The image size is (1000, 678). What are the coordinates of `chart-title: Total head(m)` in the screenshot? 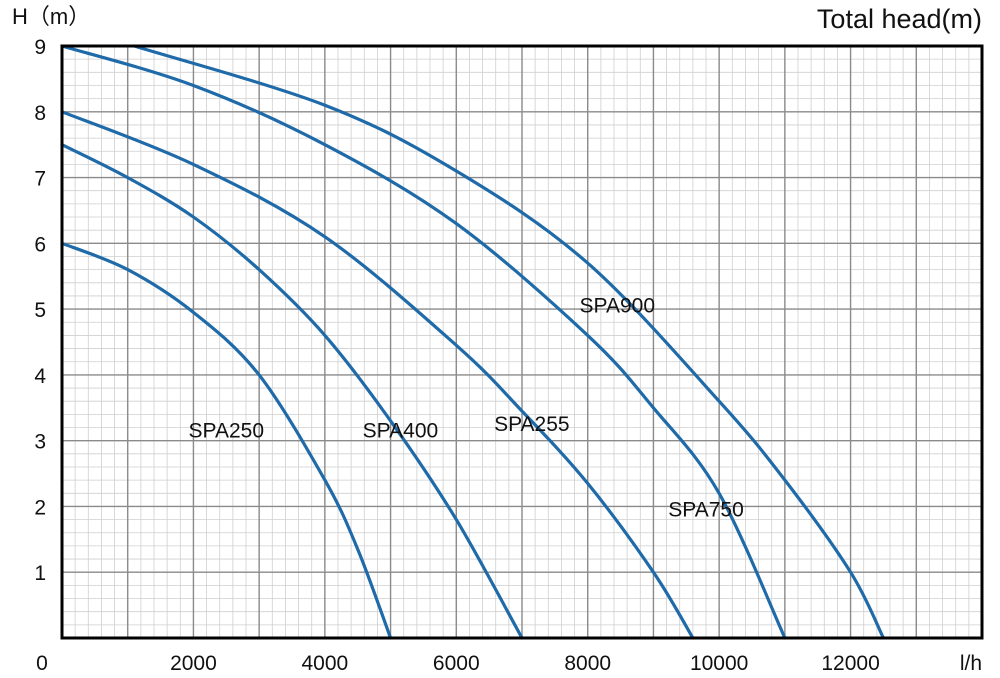 It's located at (899, 19).